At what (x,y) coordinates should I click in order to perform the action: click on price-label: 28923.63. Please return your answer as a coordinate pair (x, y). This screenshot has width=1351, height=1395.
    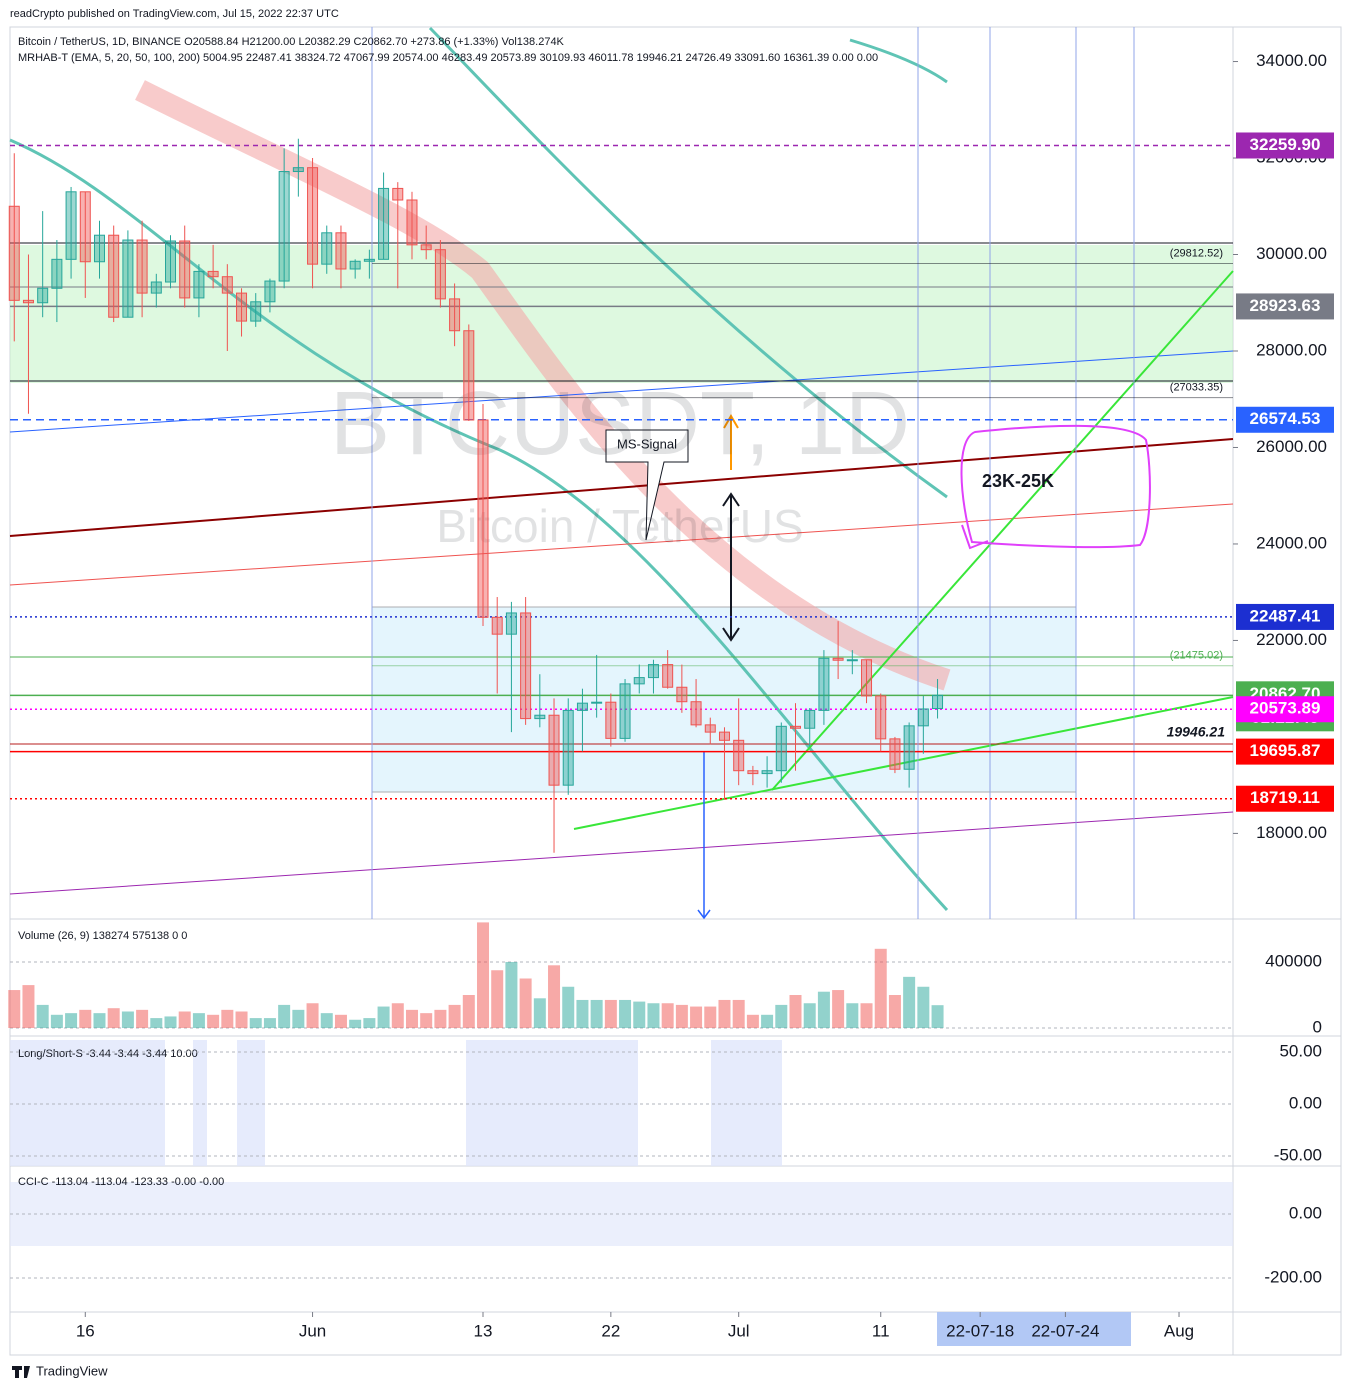
    Looking at the image, I should click on (1285, 305).